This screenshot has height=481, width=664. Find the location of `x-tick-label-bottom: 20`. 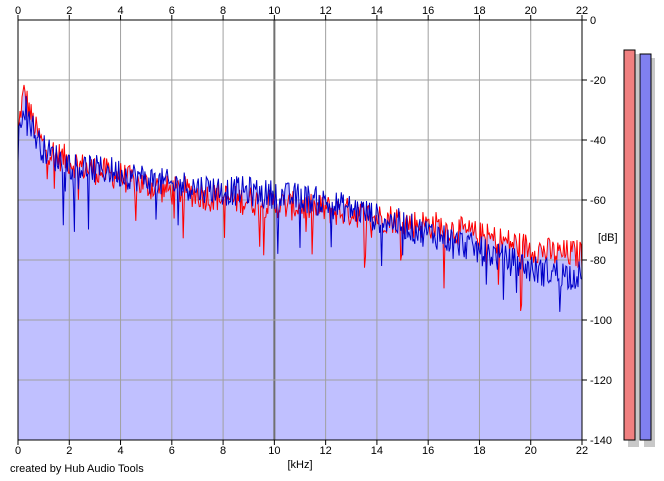

x-tick-label-bottom: 20 is located at coordinates (531, 451).